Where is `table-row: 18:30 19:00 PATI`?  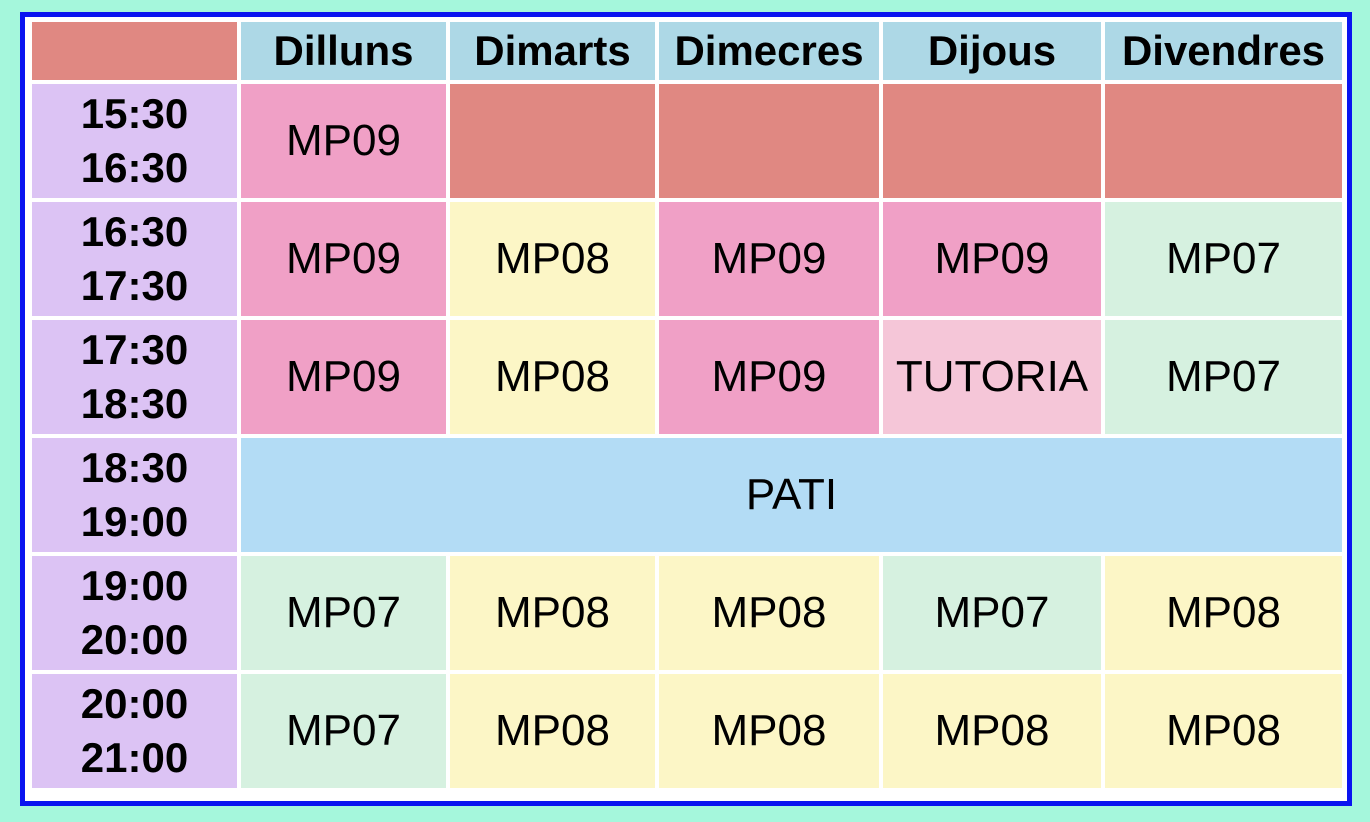
table-row: 18:30 19:00 PATI is located at coordinates (687, 495).